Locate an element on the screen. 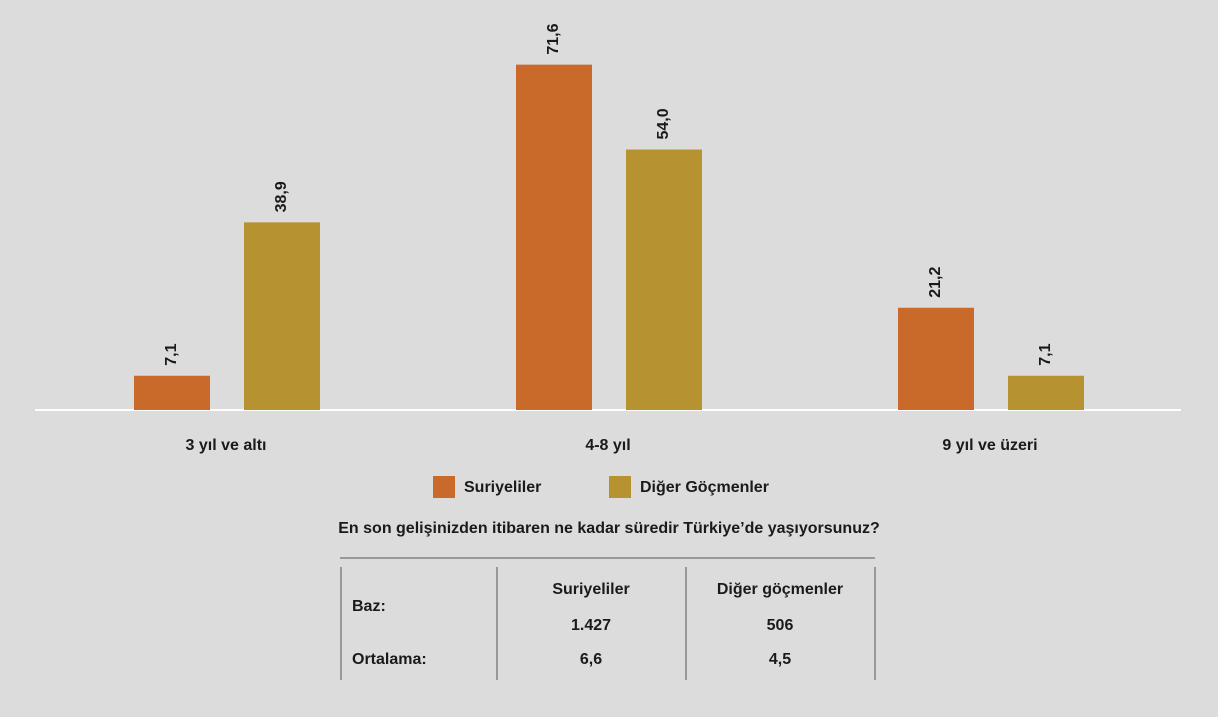 The width and height of the screenshot is (1218, 717). table-header: Suriyeliler is located at coordinates (590, 589).